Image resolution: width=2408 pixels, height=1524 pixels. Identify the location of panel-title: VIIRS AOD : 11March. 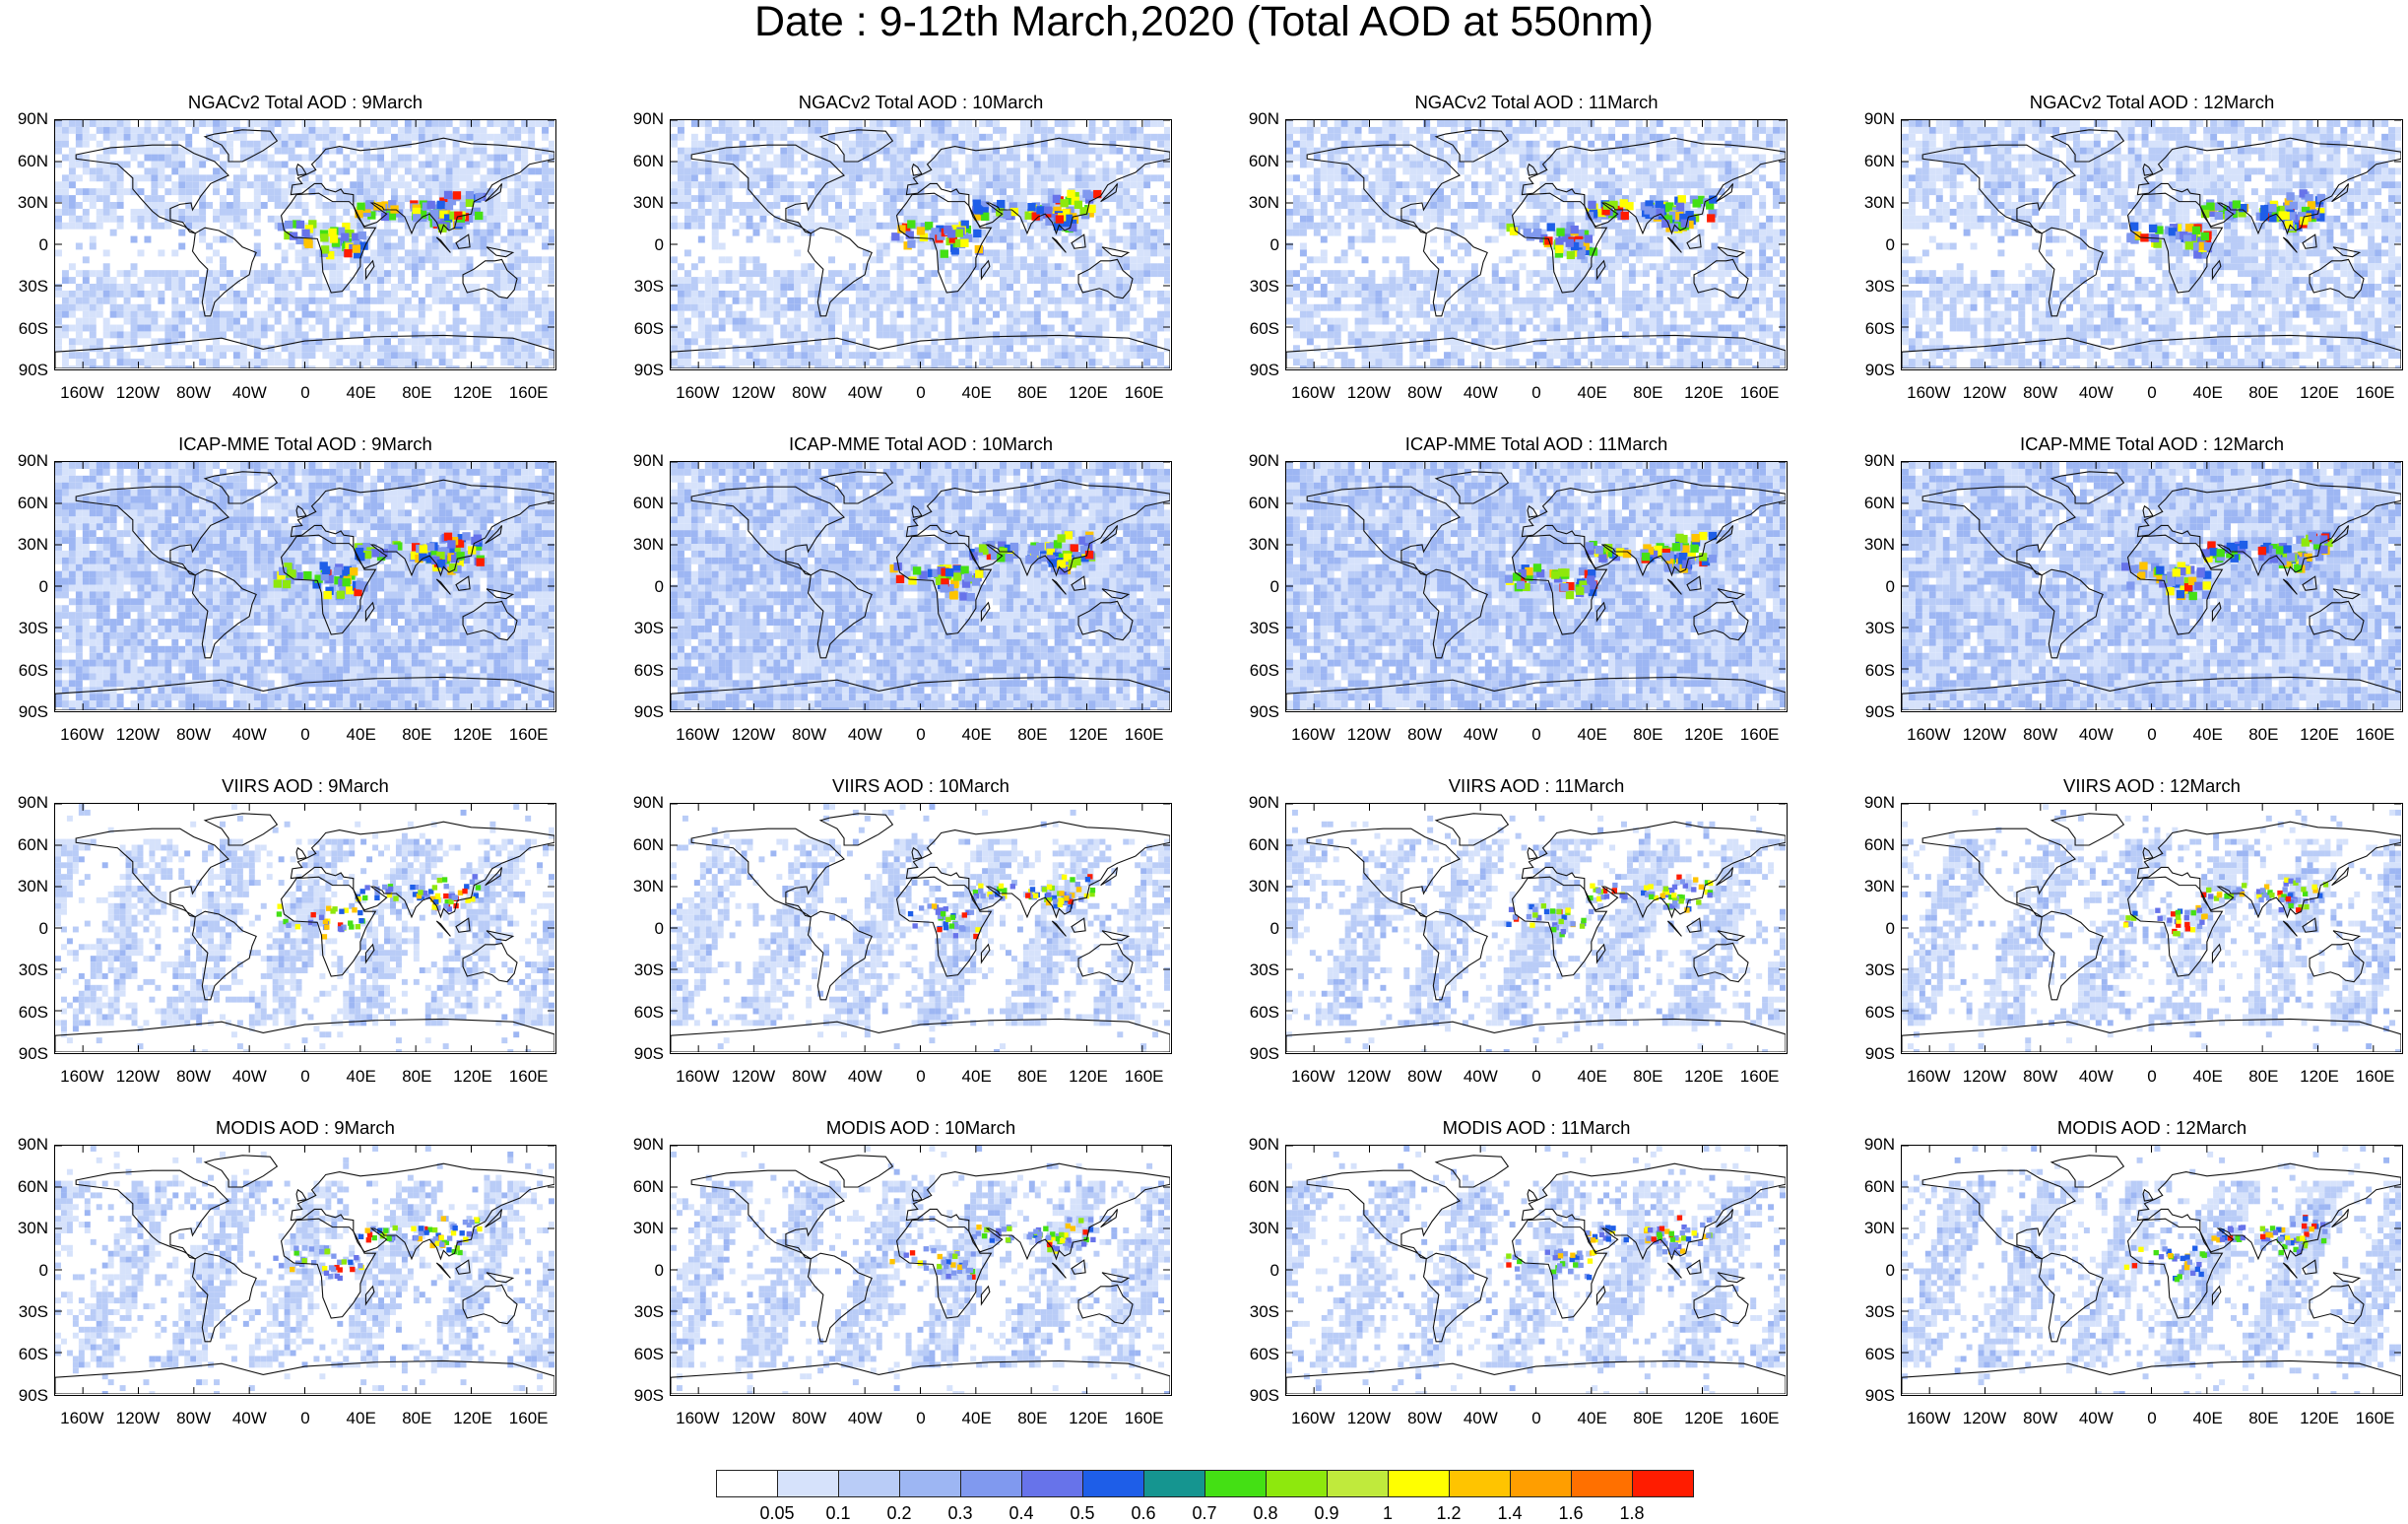
(1536, 786).